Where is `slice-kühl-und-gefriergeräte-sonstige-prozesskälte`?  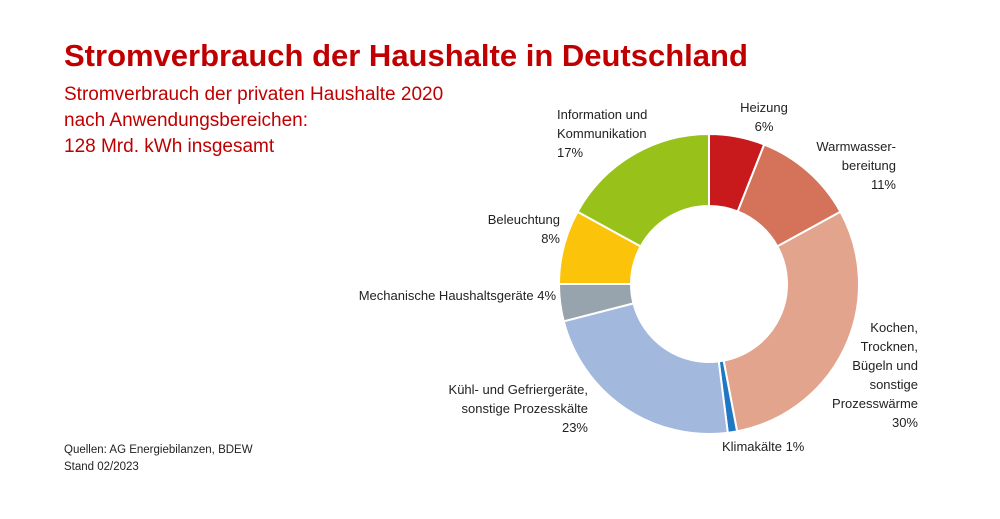
slice-kühl-und-gefriergeräte-sonstige-prozesskälte is located at coordinates (645, 368).